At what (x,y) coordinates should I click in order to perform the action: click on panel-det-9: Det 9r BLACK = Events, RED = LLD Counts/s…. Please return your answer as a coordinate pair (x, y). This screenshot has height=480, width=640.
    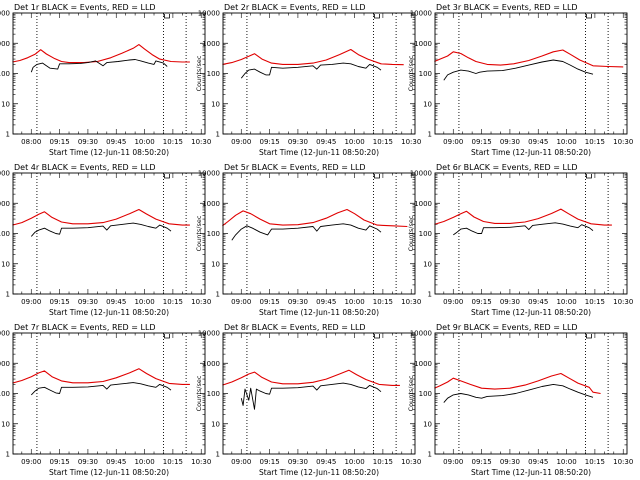
    Looking at the image, I should click on (520, 400).